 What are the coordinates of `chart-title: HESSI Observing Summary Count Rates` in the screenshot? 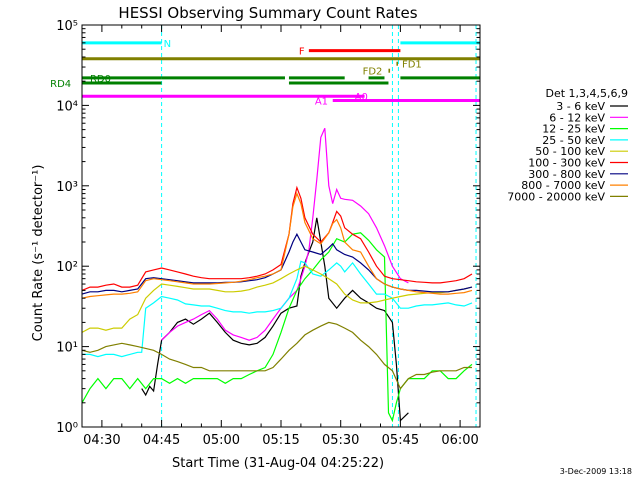 It's located at (267, 13).